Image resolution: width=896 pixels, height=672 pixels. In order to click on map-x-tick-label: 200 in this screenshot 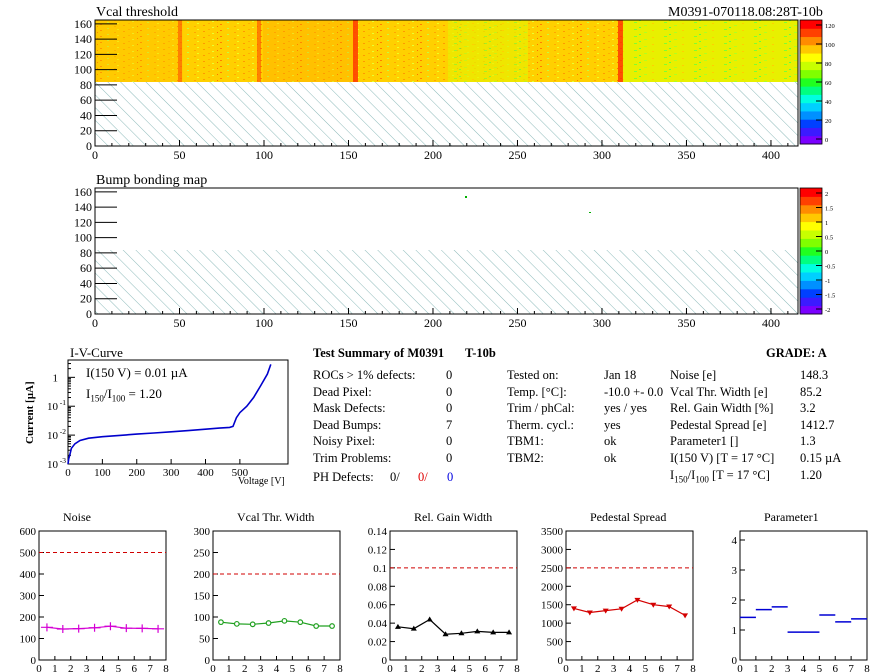, I will do `click(433, 155)`.